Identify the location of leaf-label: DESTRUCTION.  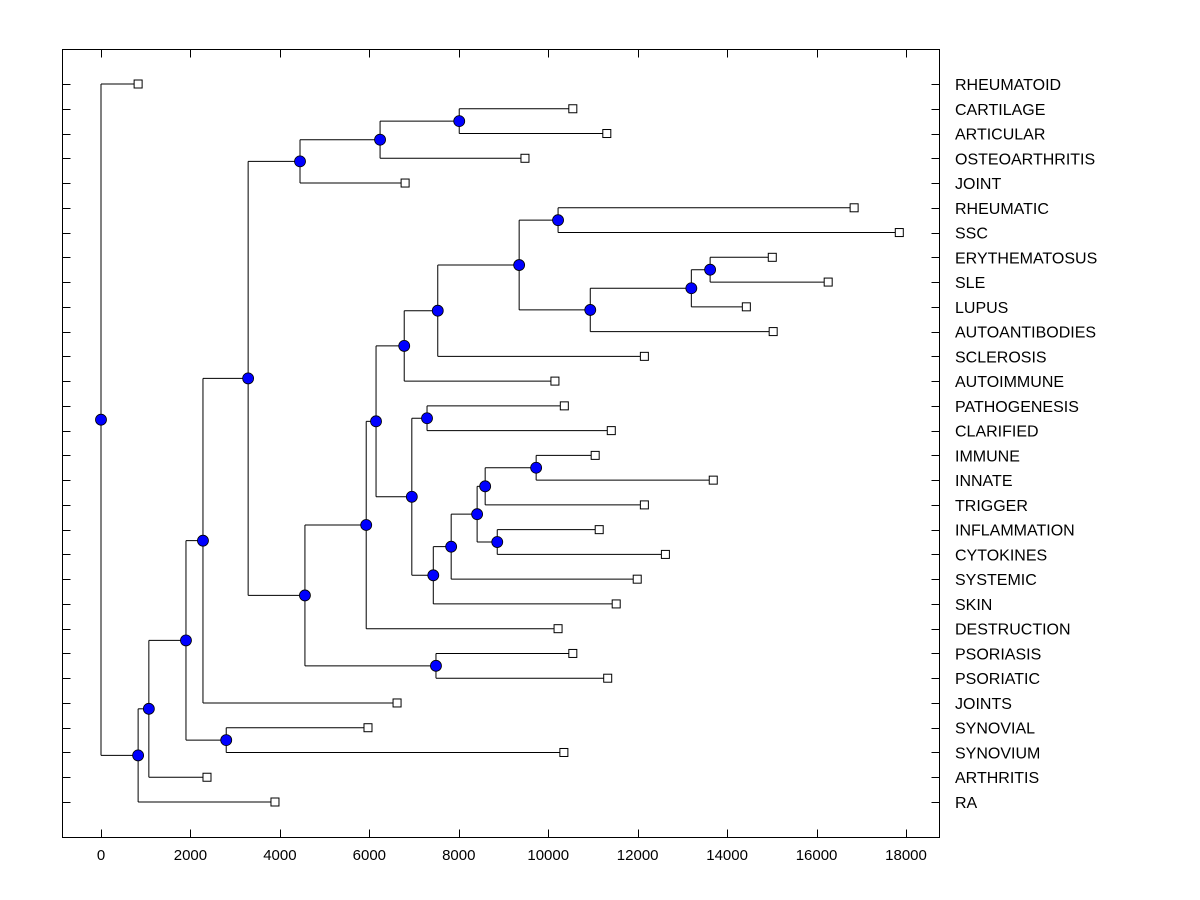
(1013, 630).